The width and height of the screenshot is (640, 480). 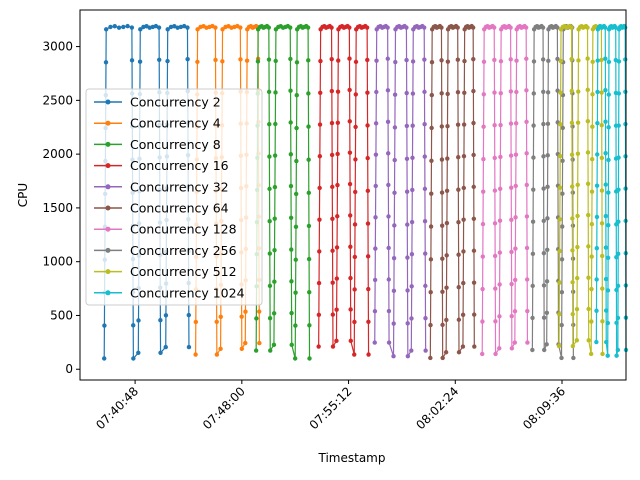 What do you see at coordinates (183, 250) in the screenshot?
I see `legend-label: Concurrency 256` at bounding box center [183, 250].